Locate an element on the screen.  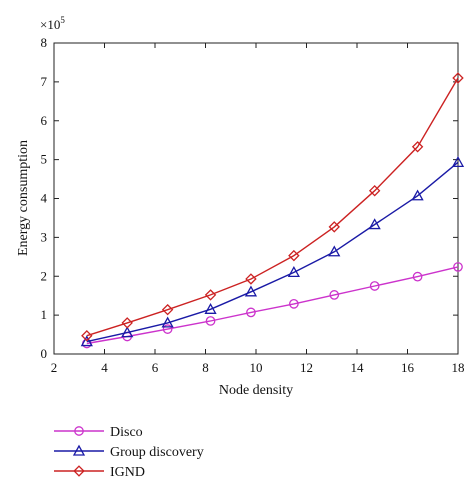
y-tick-label: 8 is located at coordinates (44, 42).